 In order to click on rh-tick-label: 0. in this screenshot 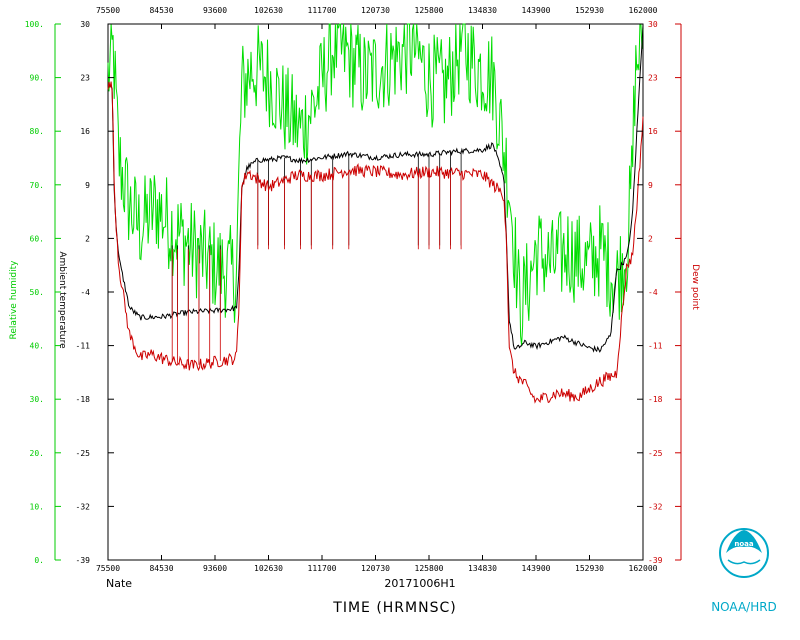, I will do `click(39, 560)`.